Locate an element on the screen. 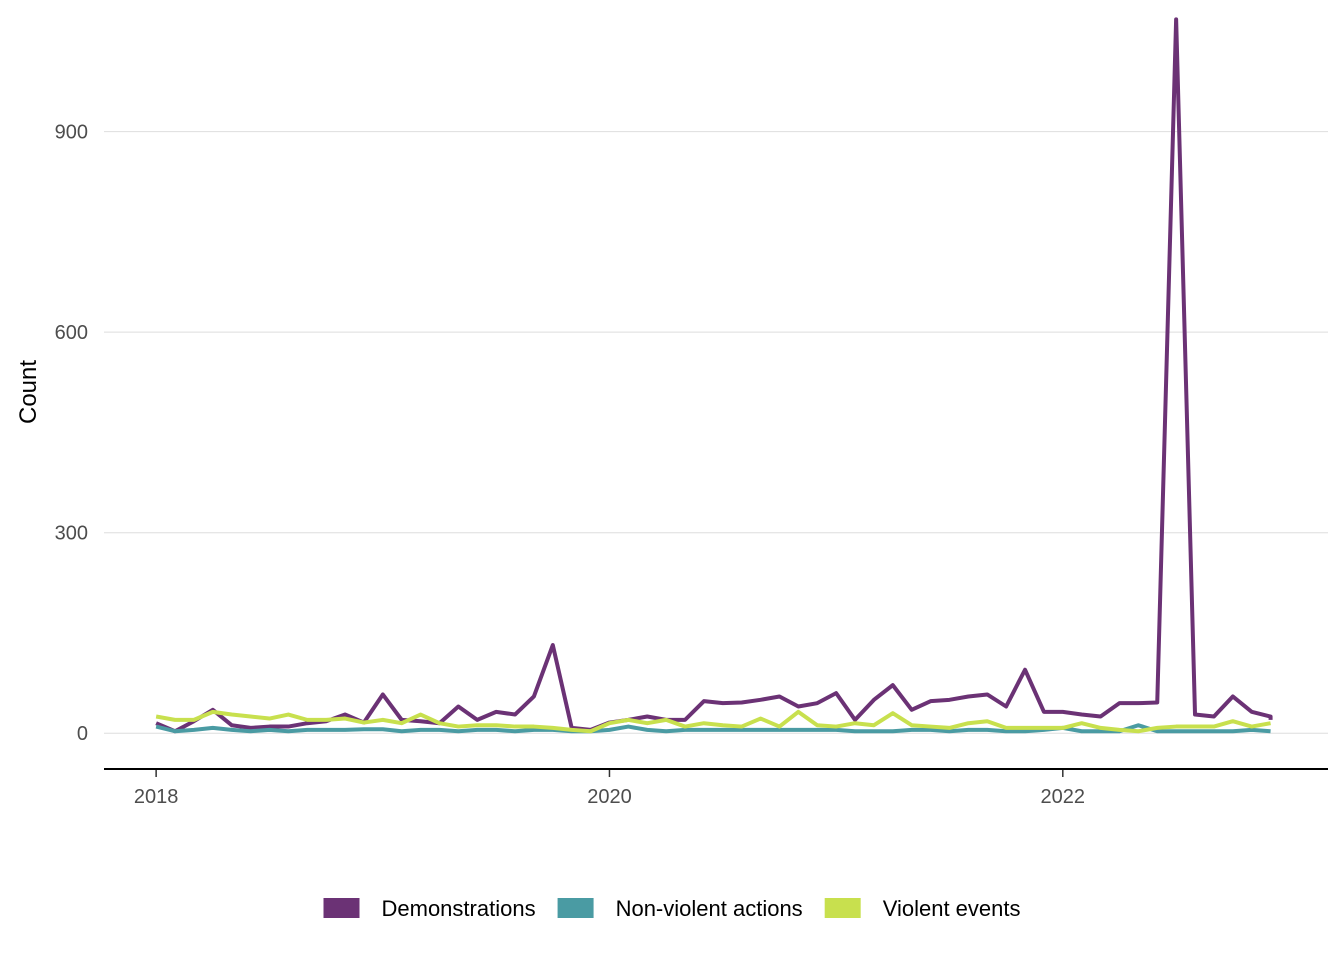 The height and width of the screenshot is (960, 1344). legend-item-non-violent-actions: Non-violent actions is located at coordinates (680, 908).